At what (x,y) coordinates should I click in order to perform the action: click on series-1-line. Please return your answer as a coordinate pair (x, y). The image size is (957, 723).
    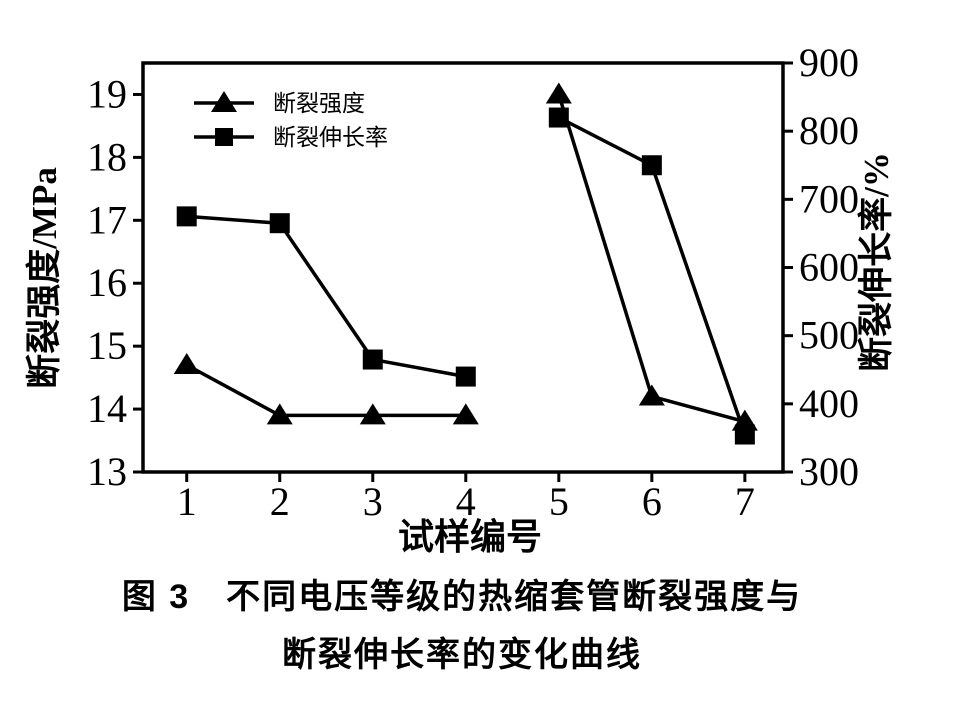
    Looking at the image, I should click on (326, 296).